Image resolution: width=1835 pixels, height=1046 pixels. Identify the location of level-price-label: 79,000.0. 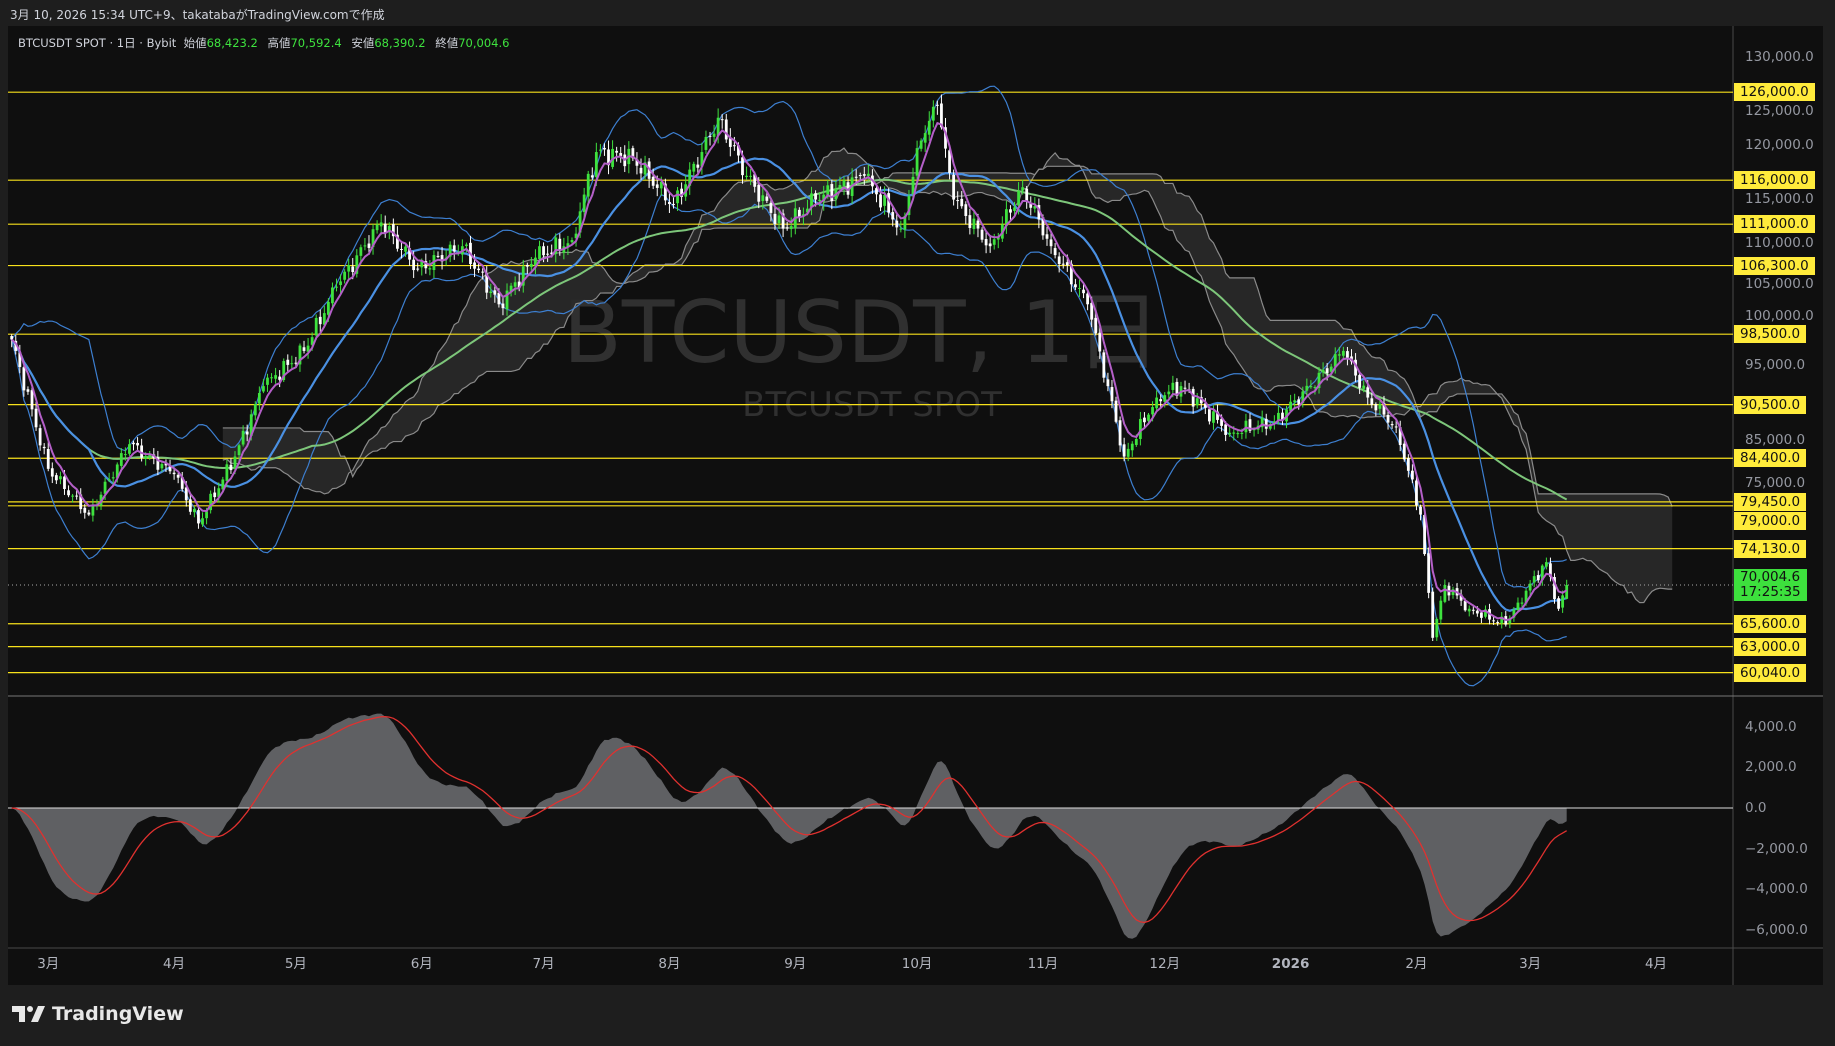
(1770, 520).